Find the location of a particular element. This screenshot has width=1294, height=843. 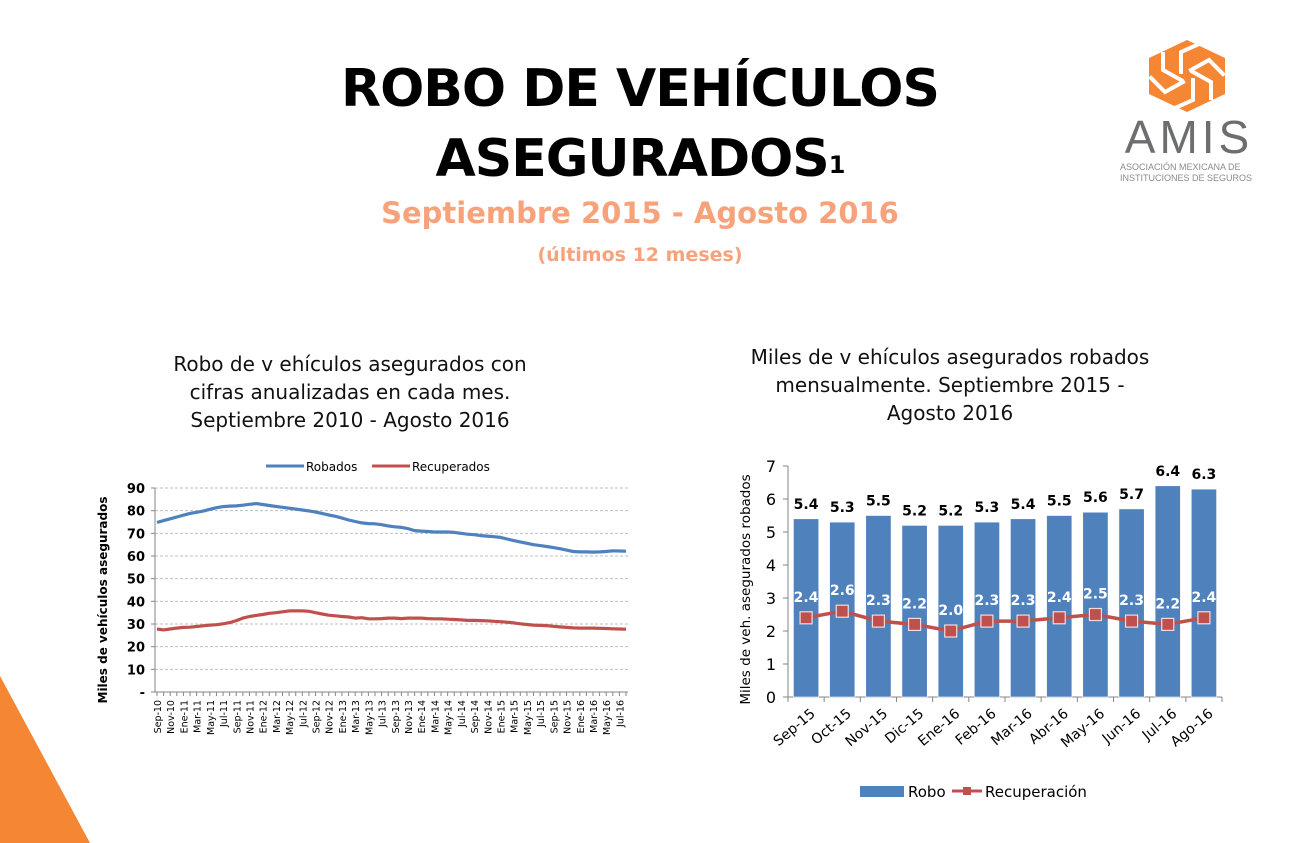

x-tick-label: Mar-14 is located at coordinates (435, 716).